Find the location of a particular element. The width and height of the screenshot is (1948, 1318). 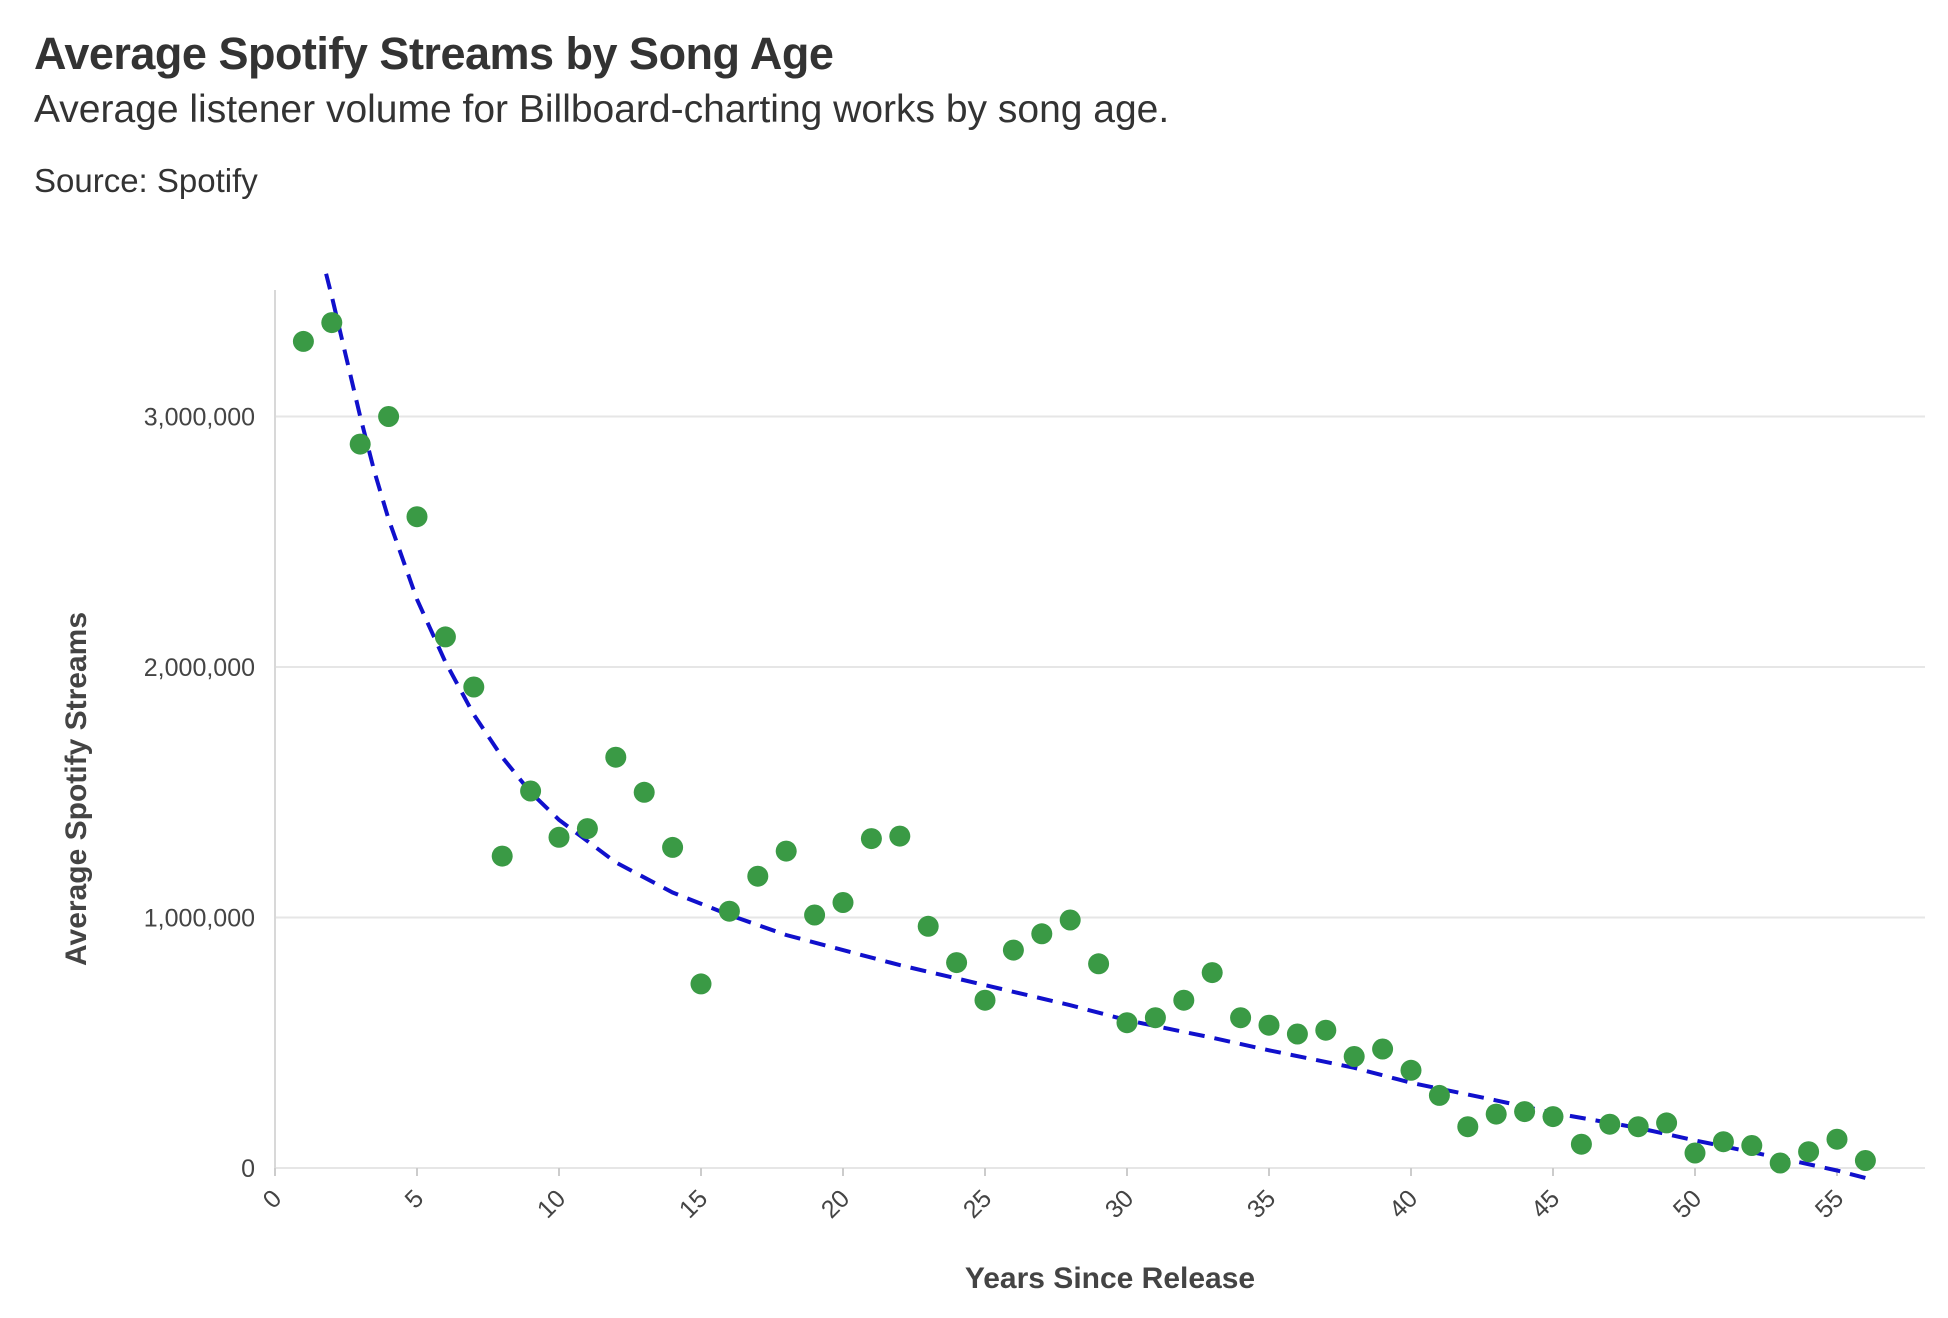

y-tick-label: 3,000,000 is located at coordinates (199, 418).